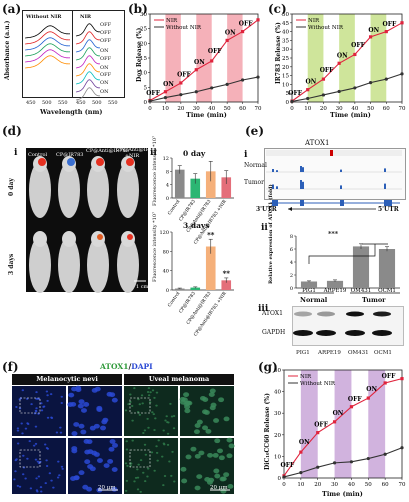 The image size is (409, 502). I want to click on blot-cell: PIG1, so click(303, 353).